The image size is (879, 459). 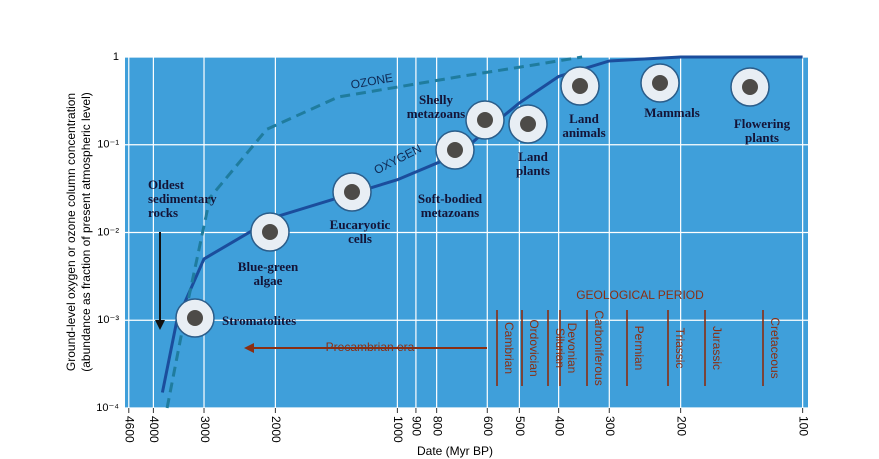 I want to click on x-tick-label: 100, so click(x=803, y=426).